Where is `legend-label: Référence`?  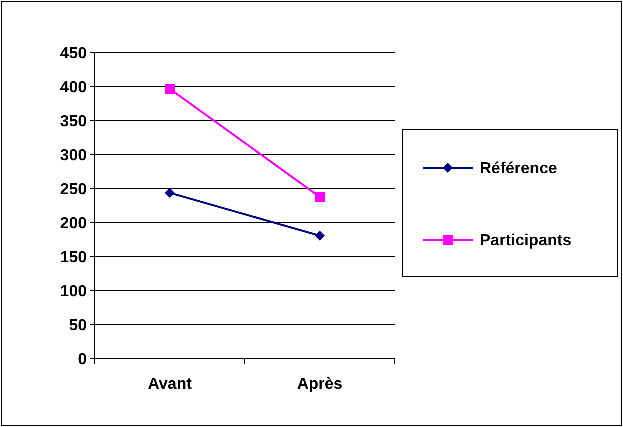 legend-label: Référence is located at coordinates (519, 169).